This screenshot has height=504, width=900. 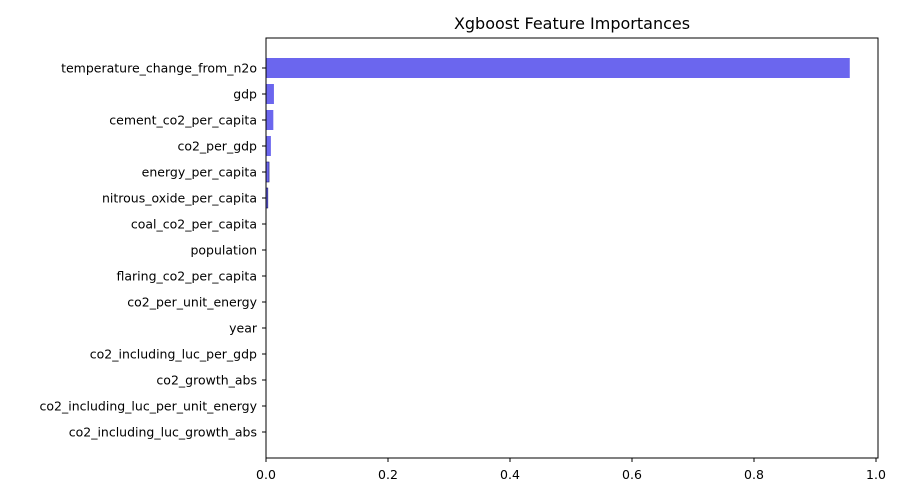 I want to click on x-tick-label: 0.2, so click(x=388, y=474).